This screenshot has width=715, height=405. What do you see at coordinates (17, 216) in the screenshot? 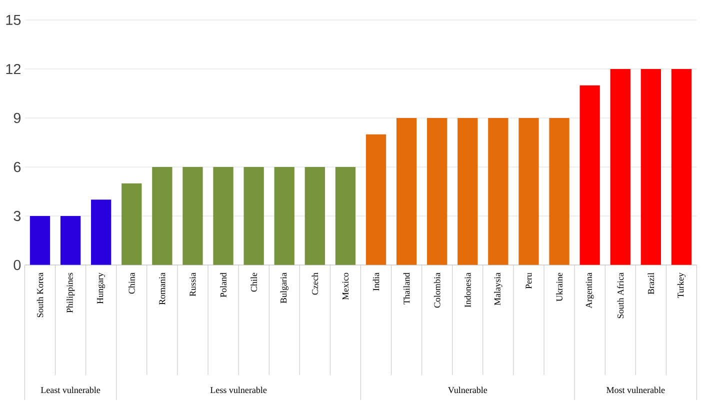
I see `y-tick-label: 3` at bounding box center [17, 216].